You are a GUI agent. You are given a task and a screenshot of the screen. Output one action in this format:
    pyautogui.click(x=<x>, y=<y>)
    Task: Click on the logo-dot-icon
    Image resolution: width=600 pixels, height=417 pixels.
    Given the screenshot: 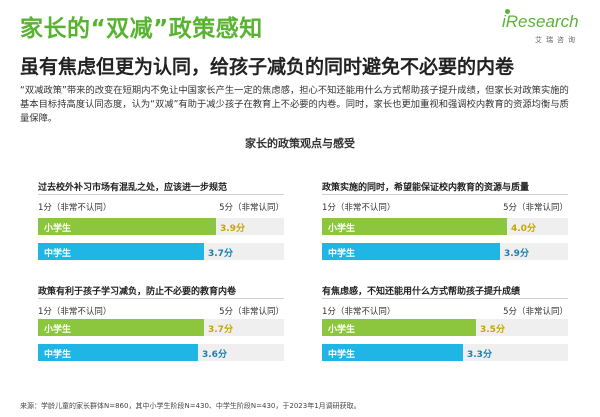 What is the action you would take?
    pyautogui.click(x=507, y=11)
    